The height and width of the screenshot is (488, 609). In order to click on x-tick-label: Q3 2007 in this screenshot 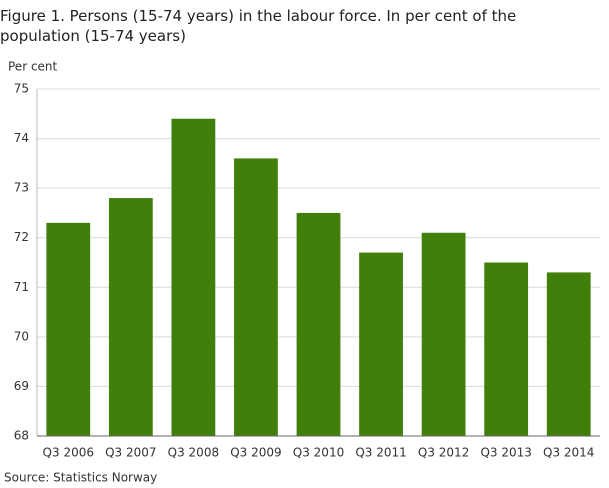, I will do `click(130, 453)`.